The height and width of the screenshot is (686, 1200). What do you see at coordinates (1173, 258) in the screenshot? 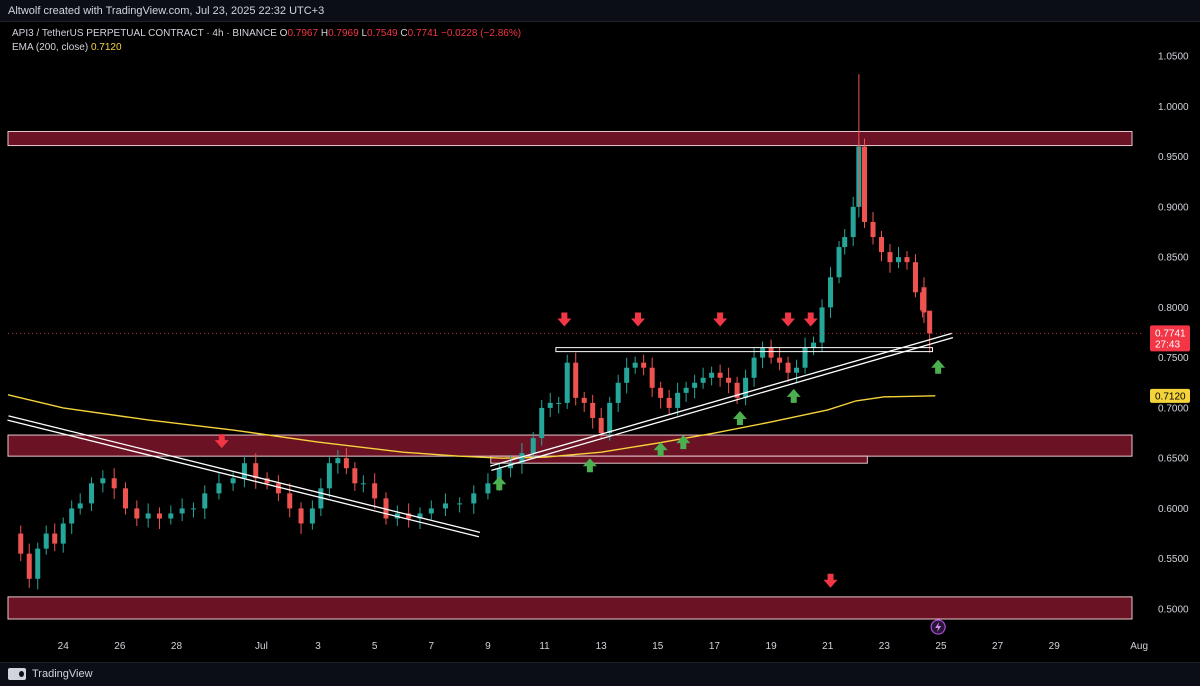
I see `y-tick-label: 0.8500` at bounding box center [1173, 258].